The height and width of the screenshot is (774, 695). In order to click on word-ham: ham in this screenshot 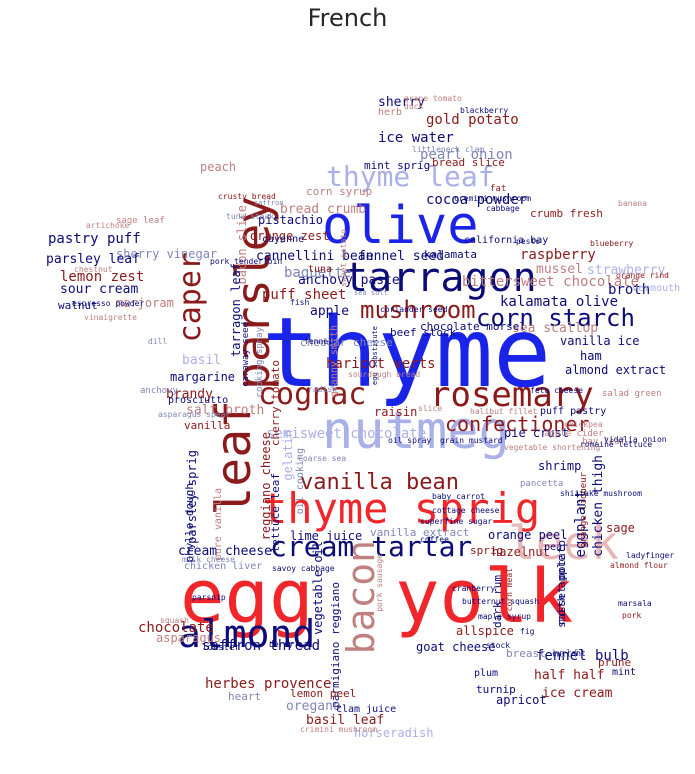, I will do `click(591, 356)`.